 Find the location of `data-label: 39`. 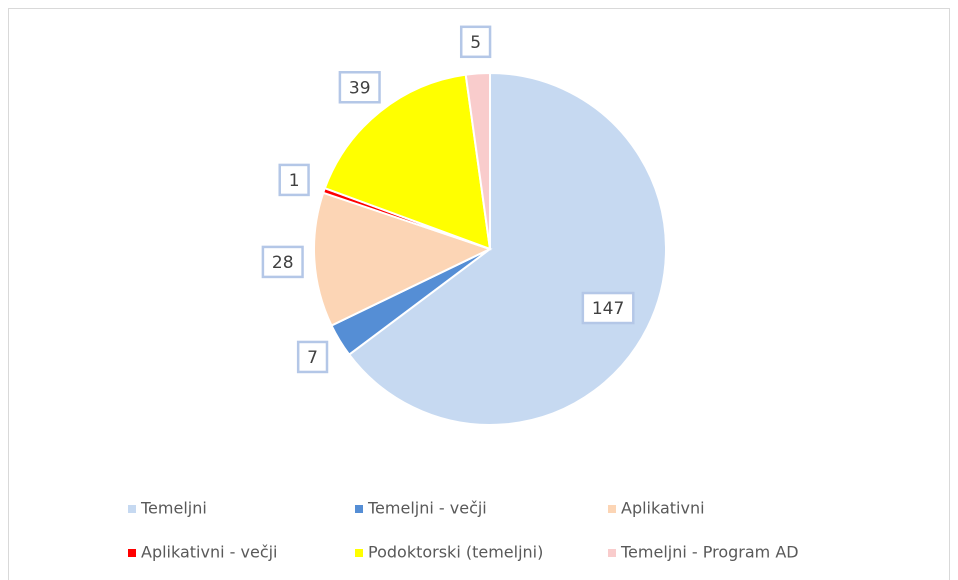

data-label: 39 is located at coordinates (360, 88).